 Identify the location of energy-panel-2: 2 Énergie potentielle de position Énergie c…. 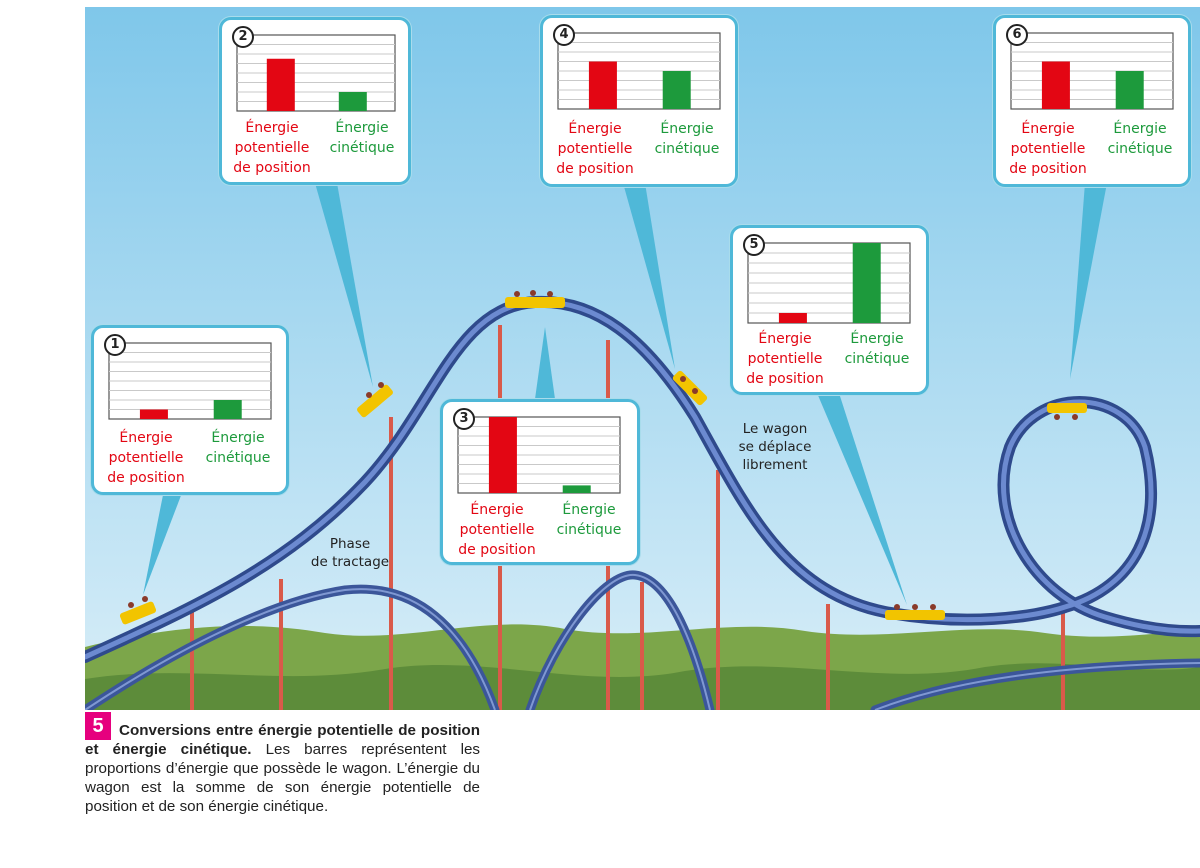
(315, 101).